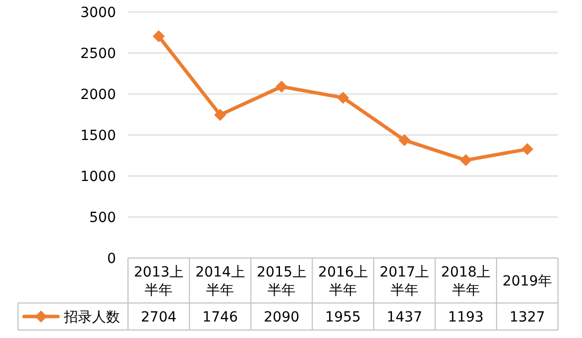 This screenshot has height=338, width=582. I want to click on y-tick-label: 0, so click(111, 259).